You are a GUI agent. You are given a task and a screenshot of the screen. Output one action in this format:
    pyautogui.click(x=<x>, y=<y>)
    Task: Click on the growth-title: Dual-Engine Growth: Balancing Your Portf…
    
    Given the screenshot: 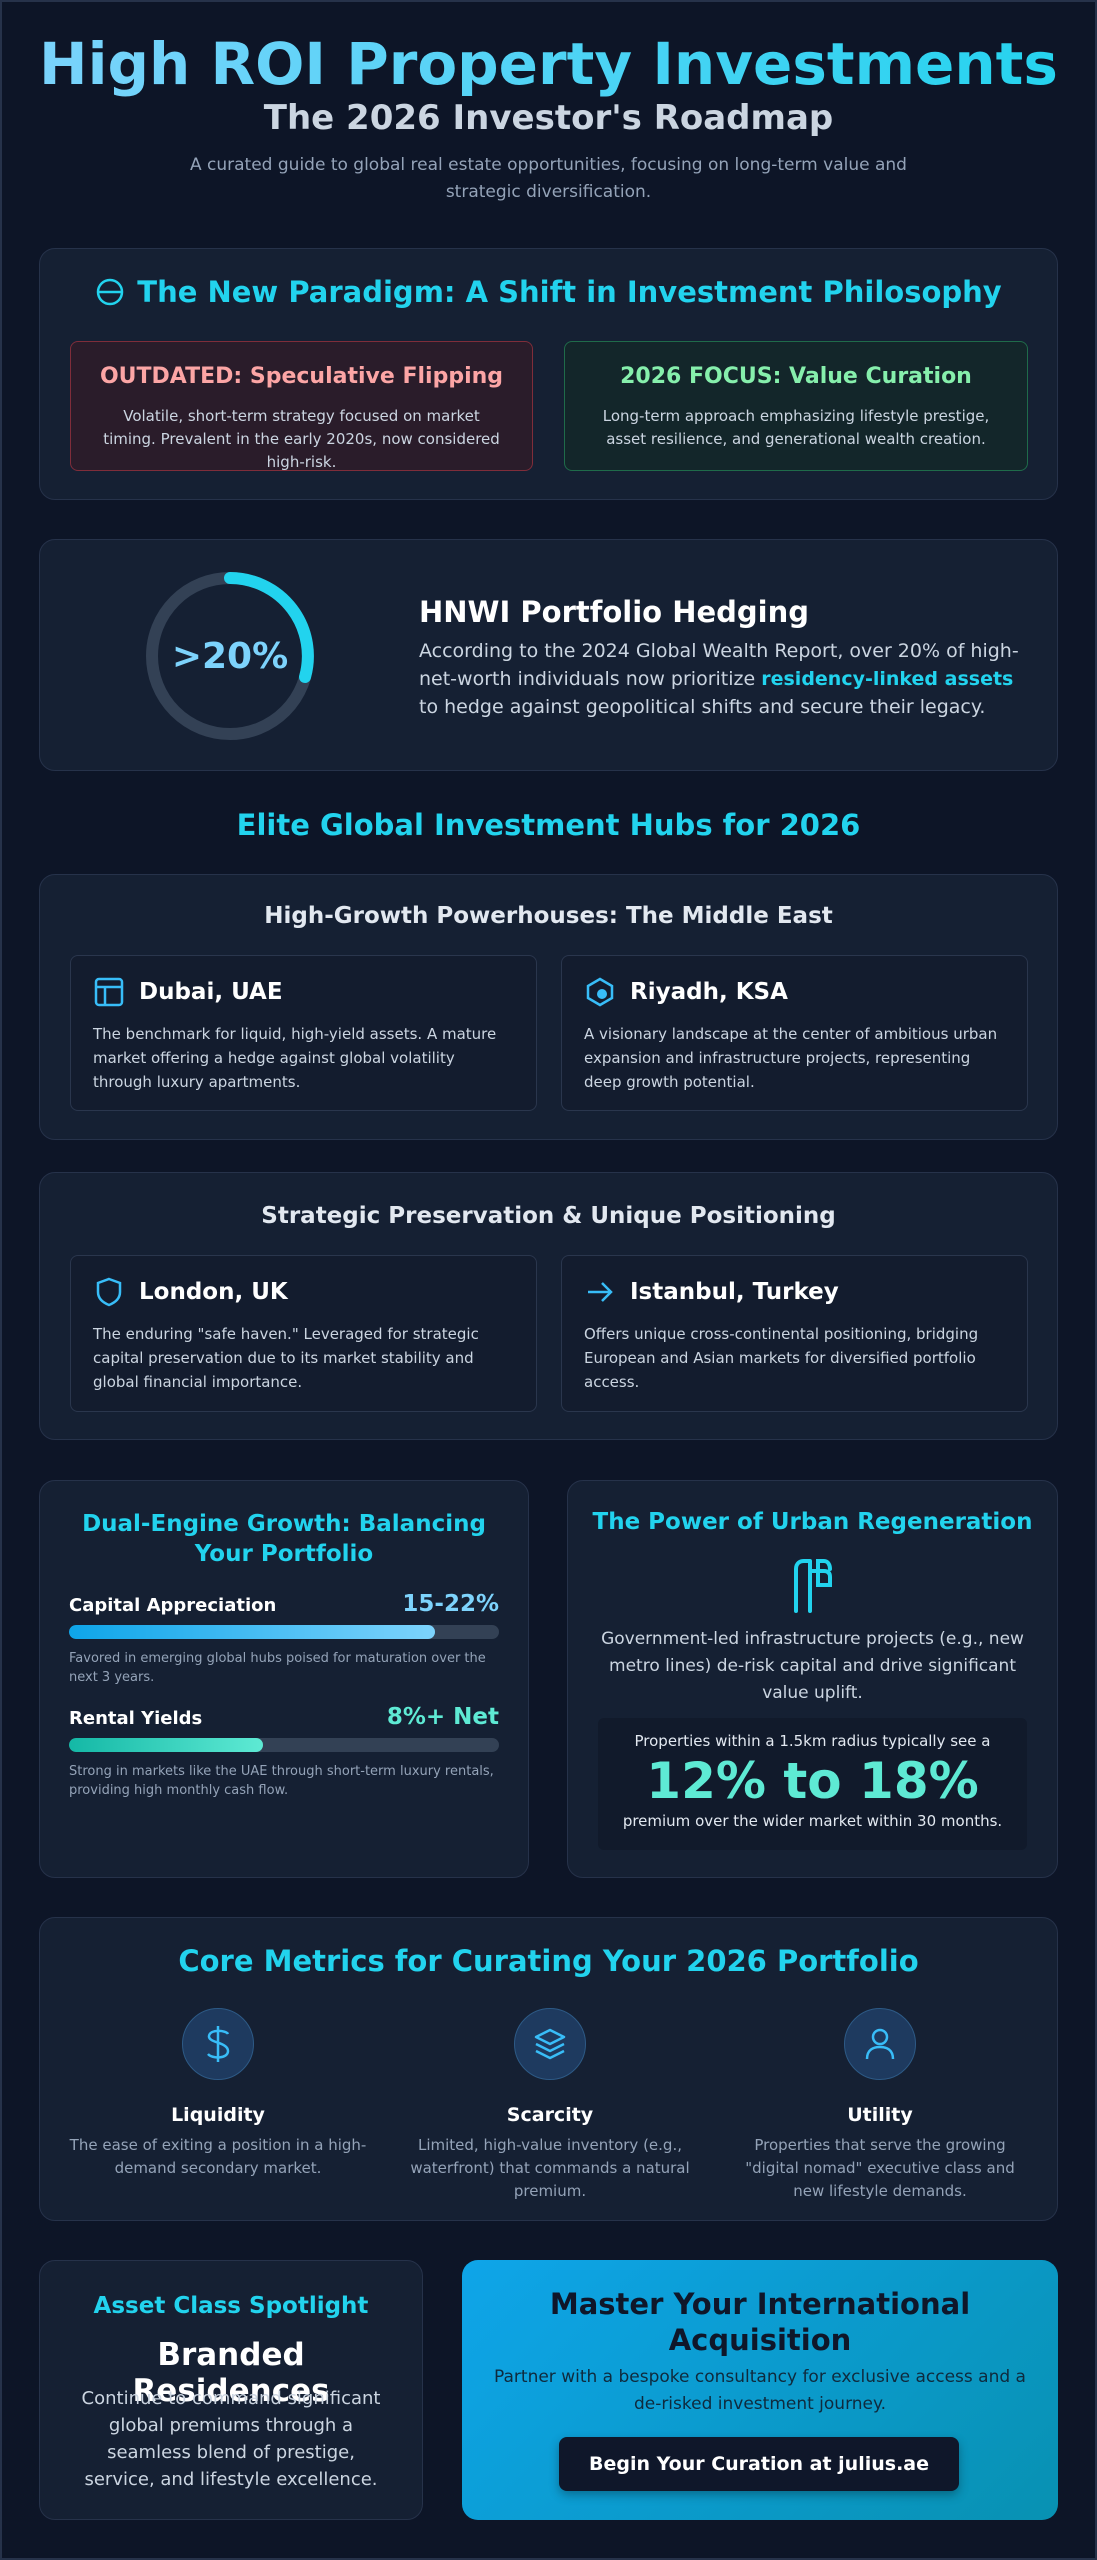 What is the action you would take?
    pyautogui.click(x=284, y=1539)
    